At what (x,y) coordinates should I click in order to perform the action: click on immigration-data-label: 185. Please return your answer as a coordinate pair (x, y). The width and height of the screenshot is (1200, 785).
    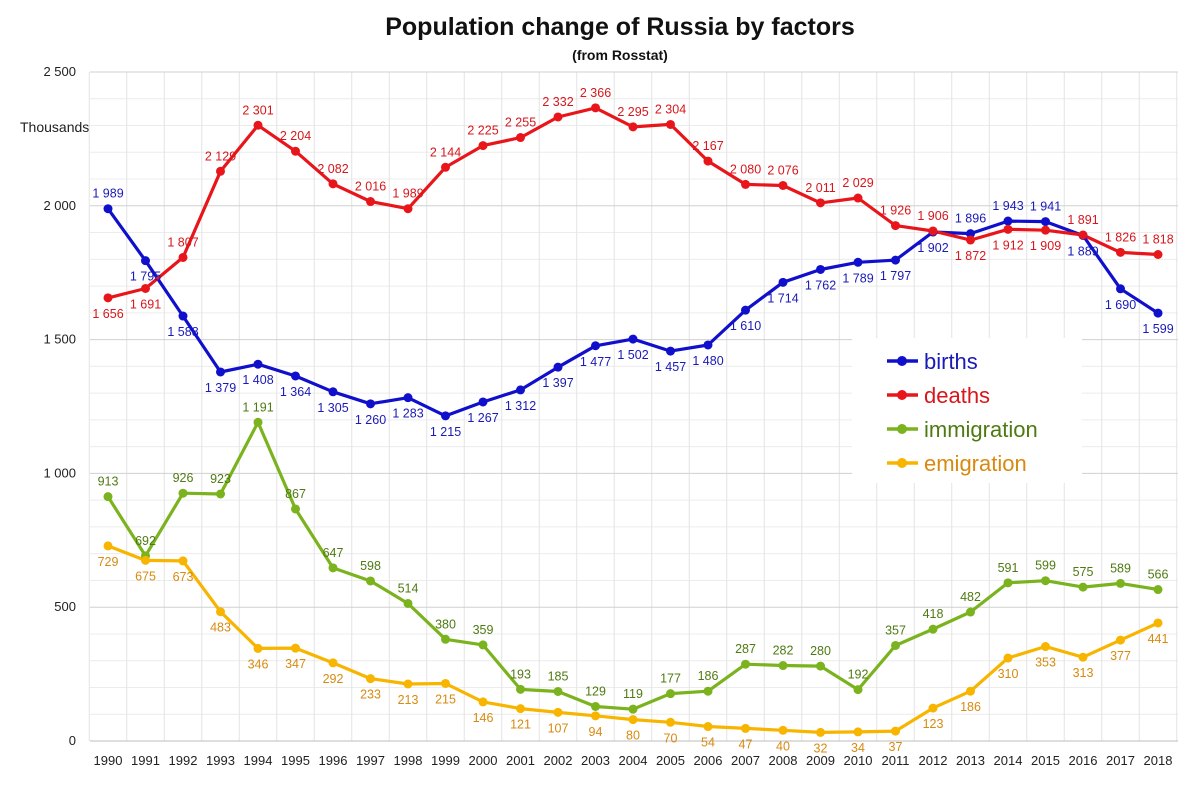
    Looking at the image, I should click on (558, 676).